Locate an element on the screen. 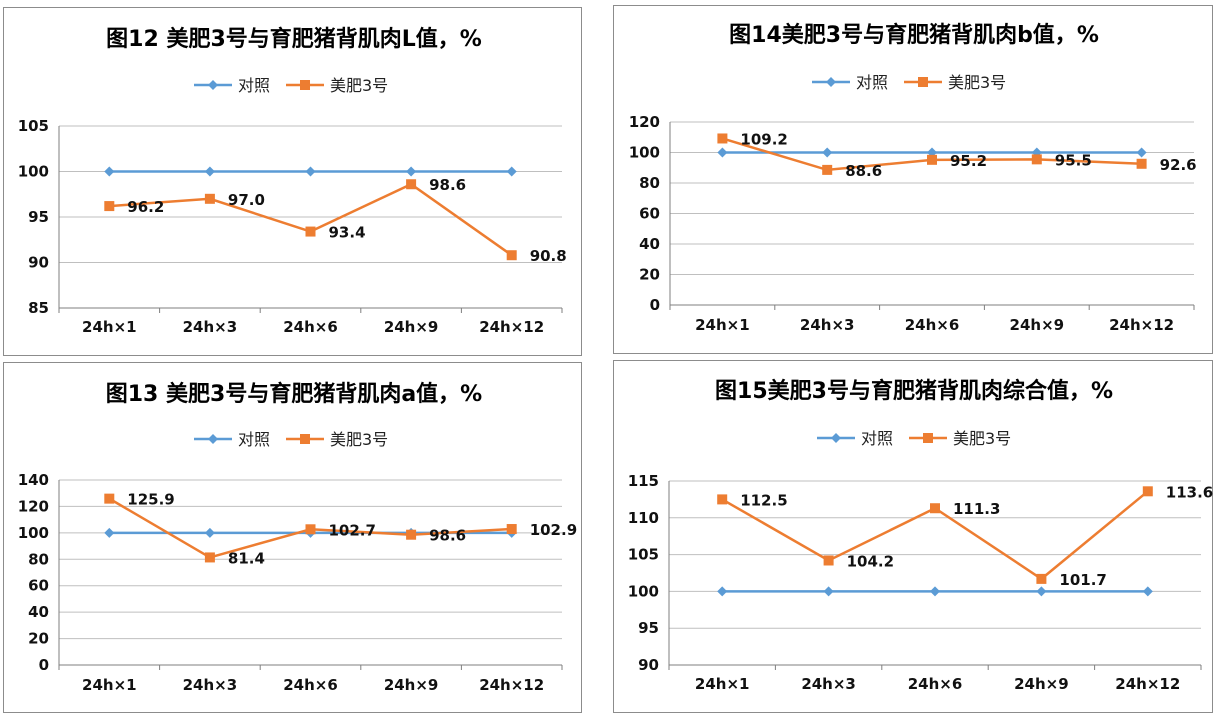 The height and width of the screenshot is (719, 1226). data-label: 102.7 is located at coordinates (352, 530).